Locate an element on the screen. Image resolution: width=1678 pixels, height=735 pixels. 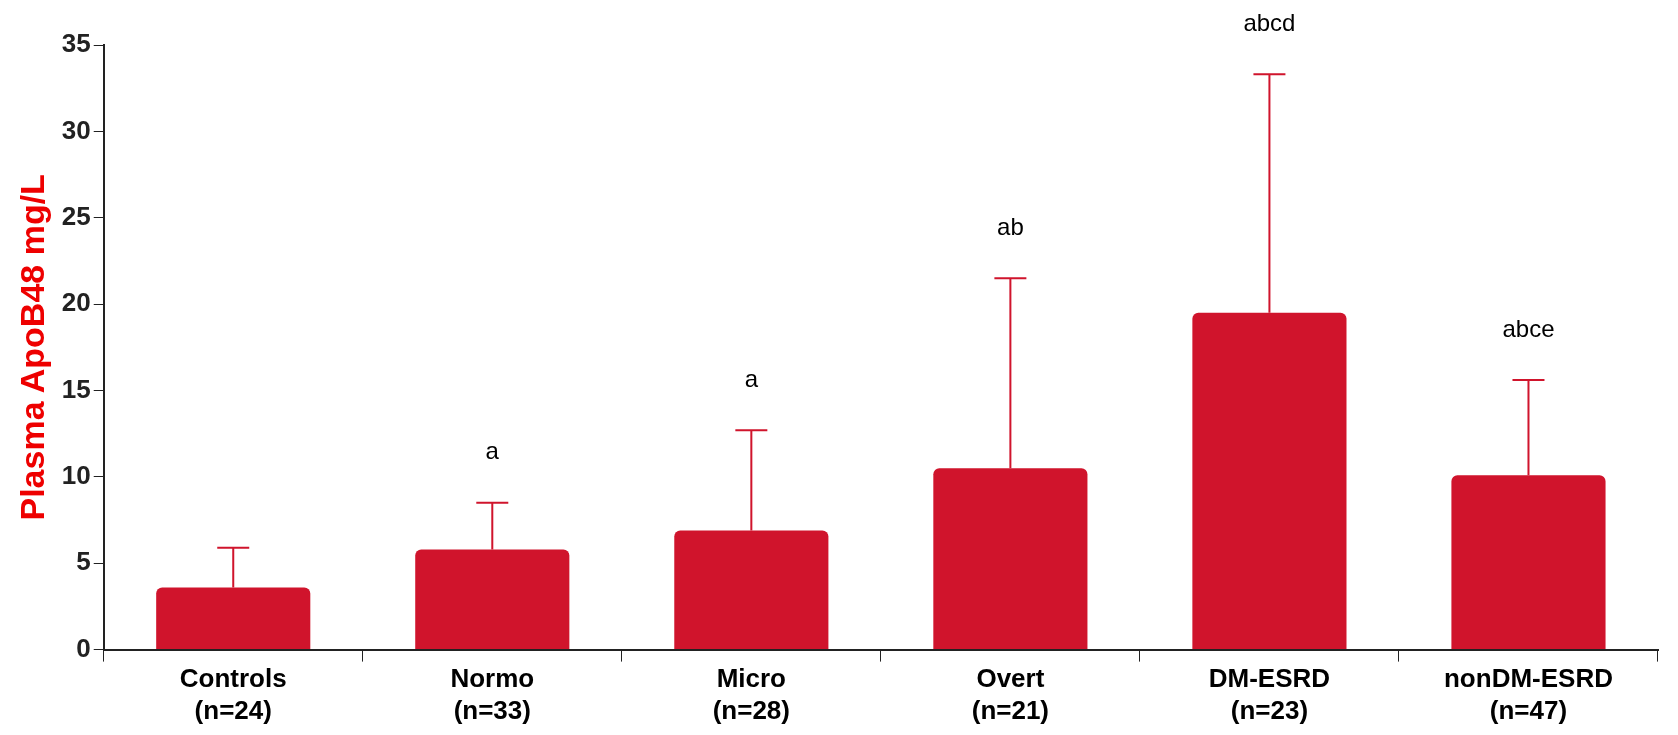
y-tick-label: 35 is located at coordinates (76, 43).